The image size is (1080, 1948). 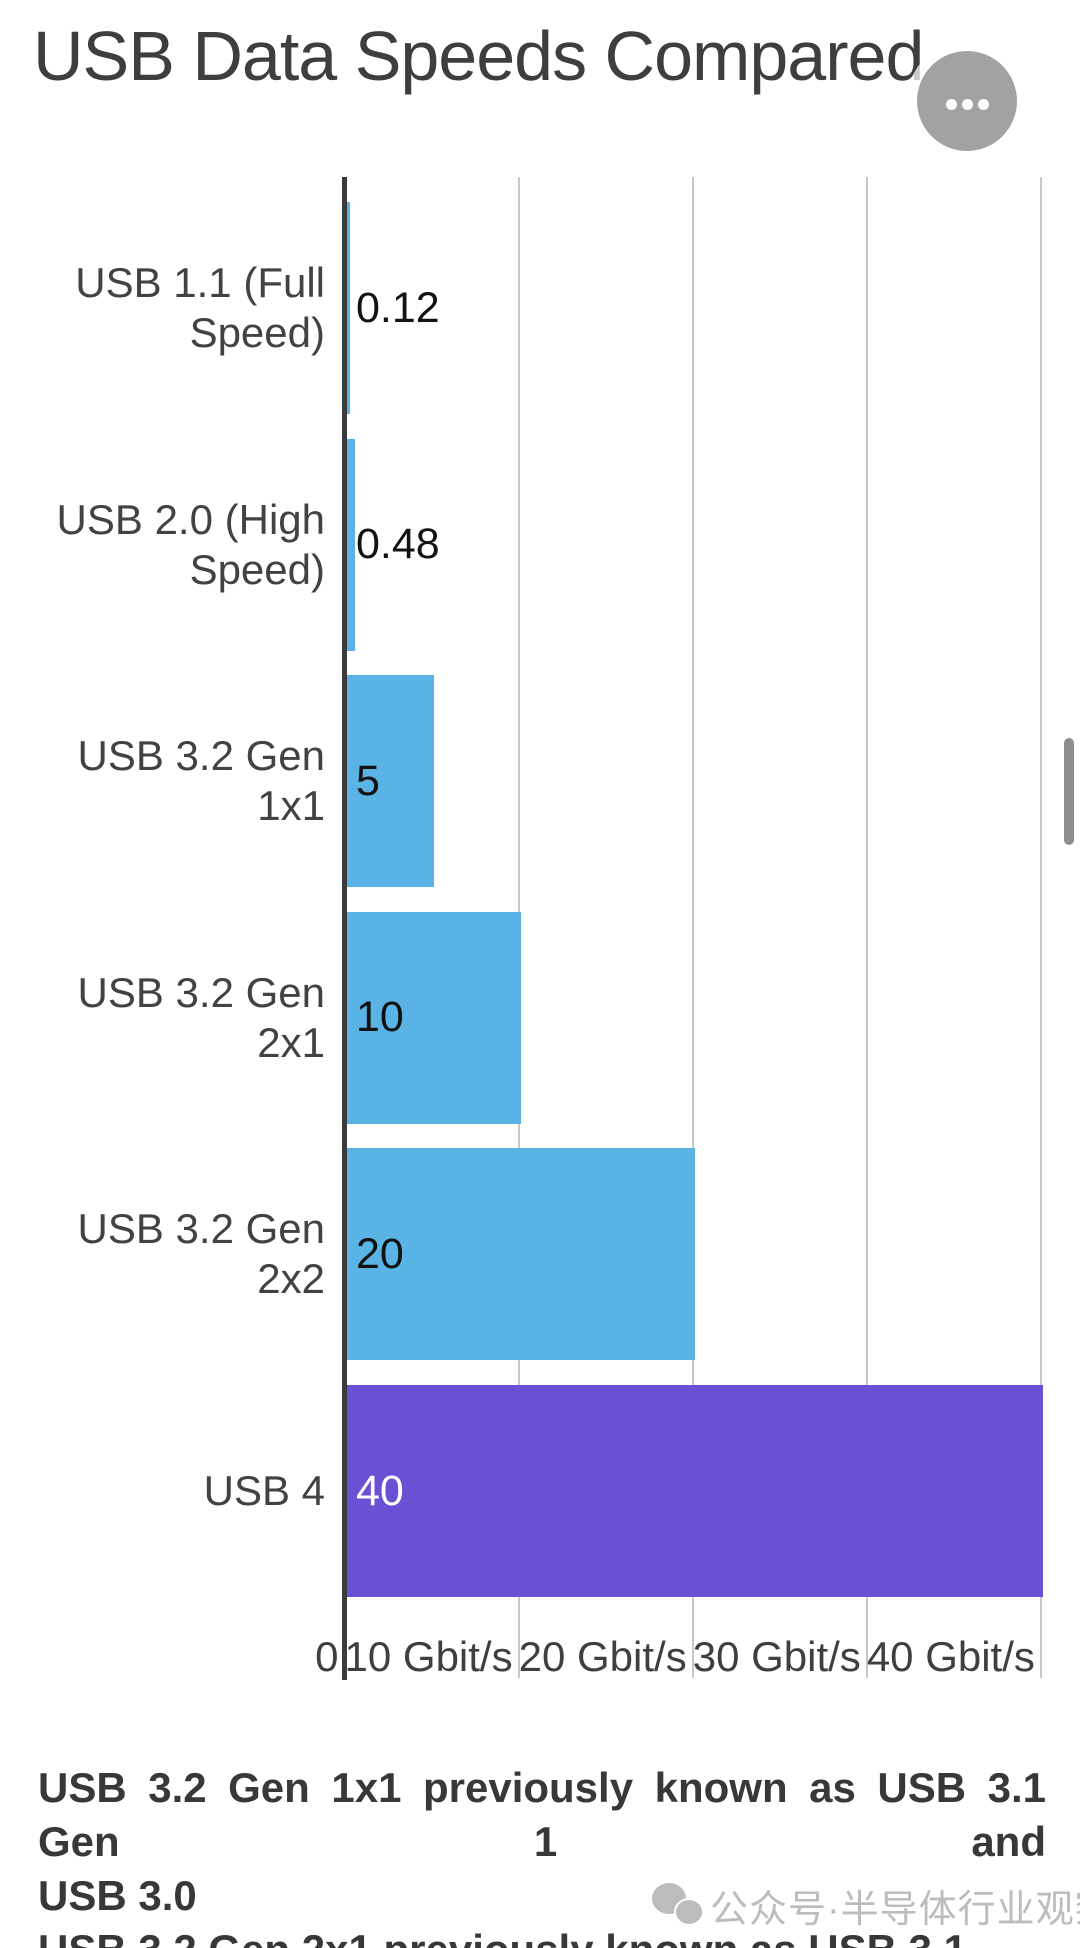 I want to click on x-axis-label: 20 Gbit/s, so click(x=602, y=1656).